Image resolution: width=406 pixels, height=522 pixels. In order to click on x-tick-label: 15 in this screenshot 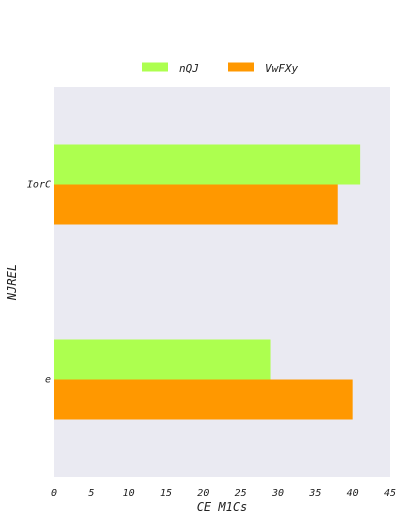, I will do `click(166, 493)`.